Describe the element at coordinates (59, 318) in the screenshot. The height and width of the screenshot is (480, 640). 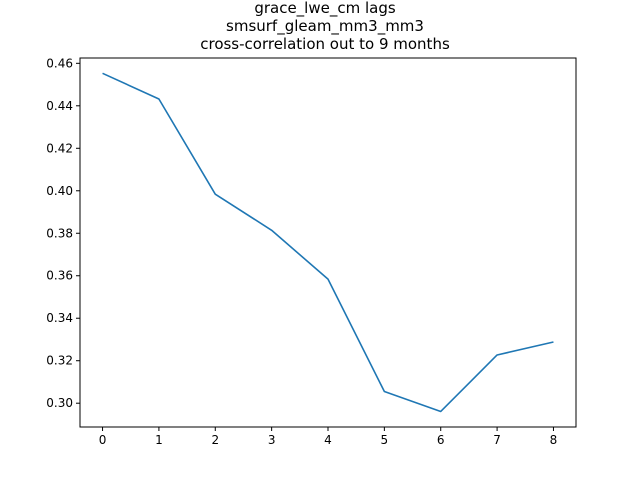
I see `y-tick-label: 0.34` at that location.